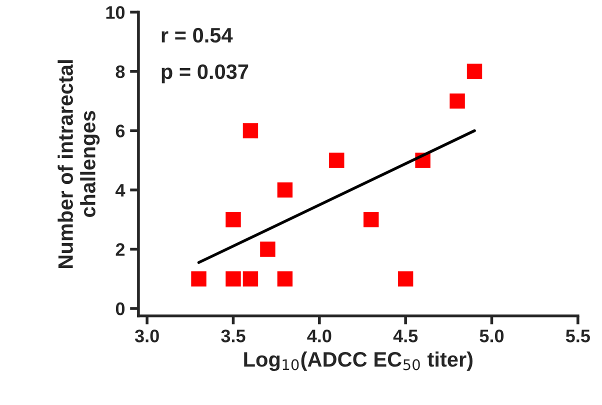 This screenshot has width=602, height=405. Describe the element at coordinates (233, 336) in the screenshot. I see `x-tick-label: 3.5` at that location.